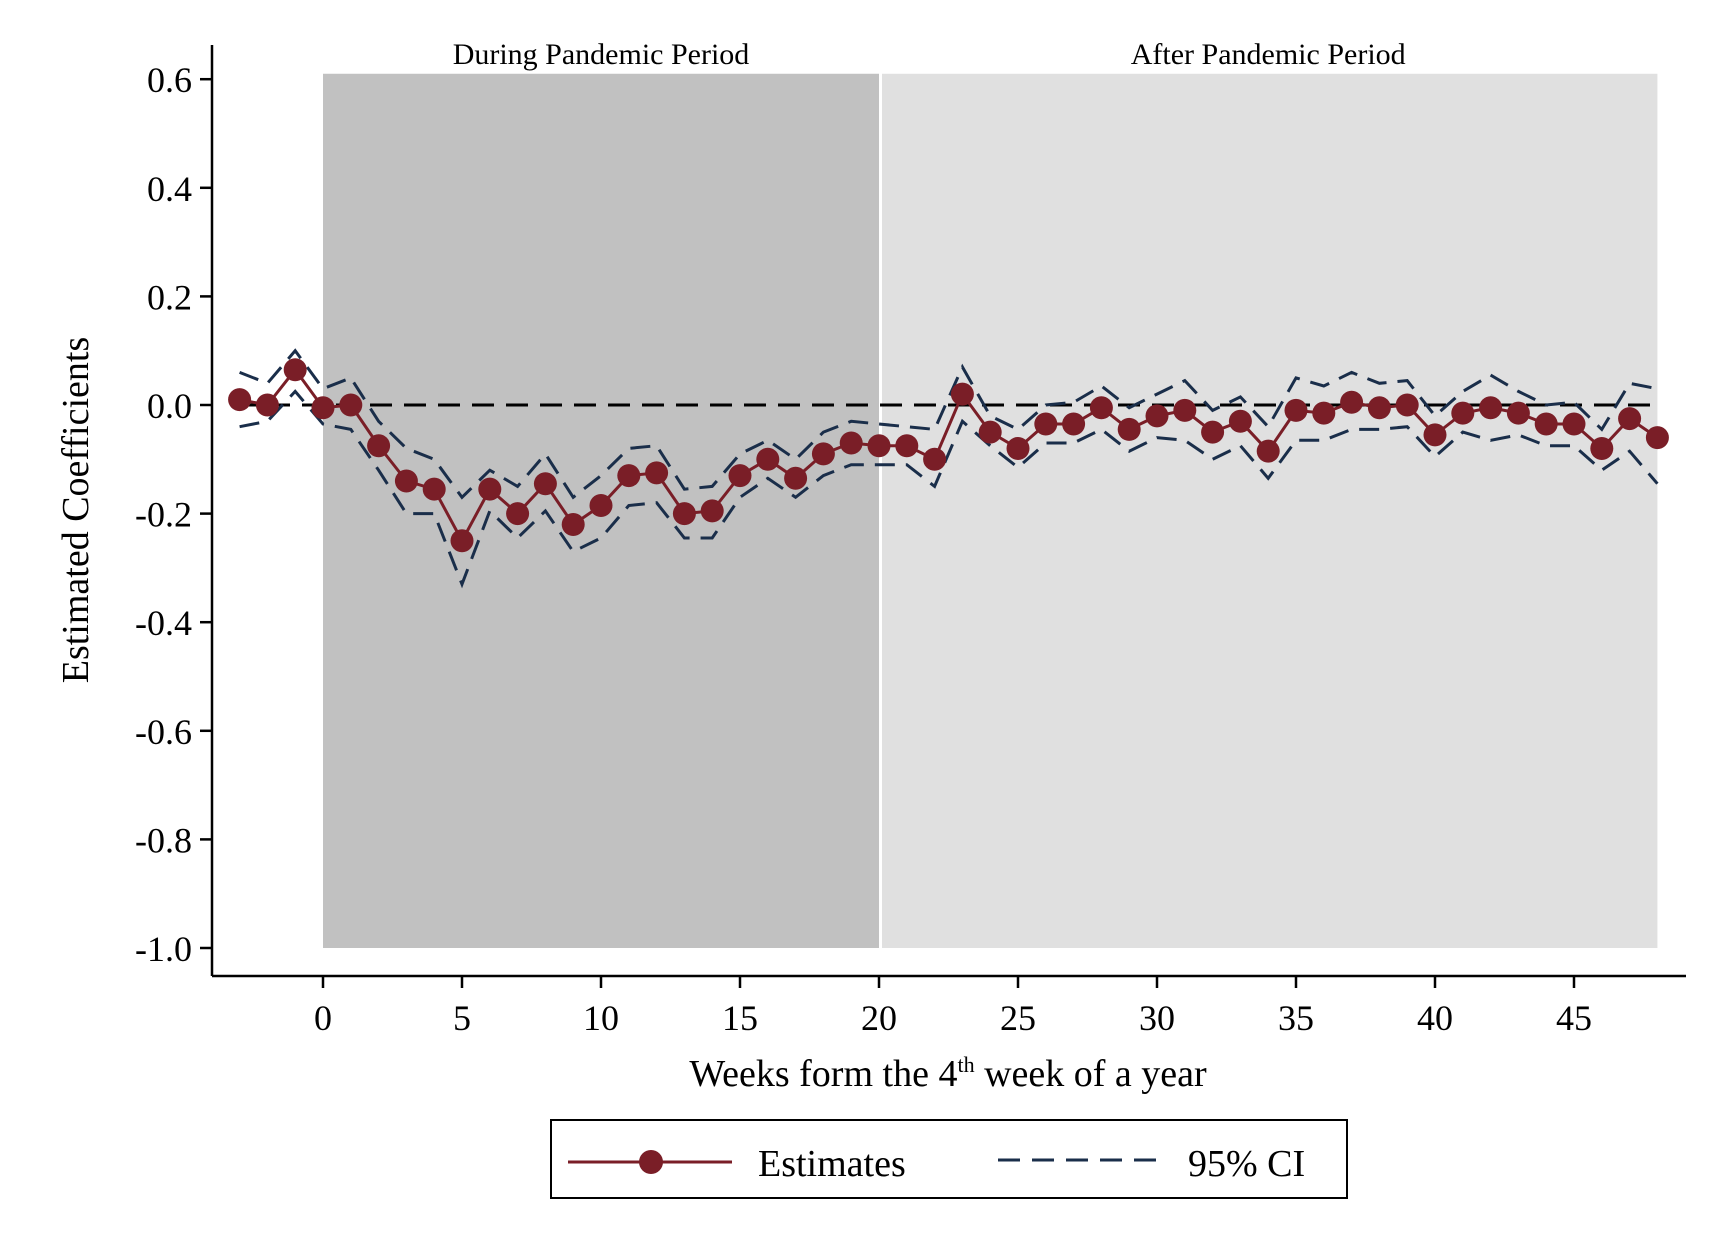 The height and width of the screenshot is (1260, 1732). Describe the element at coordinates (1296, 1018) in the screenshot. I see `x-tick-label: 35` at that location.